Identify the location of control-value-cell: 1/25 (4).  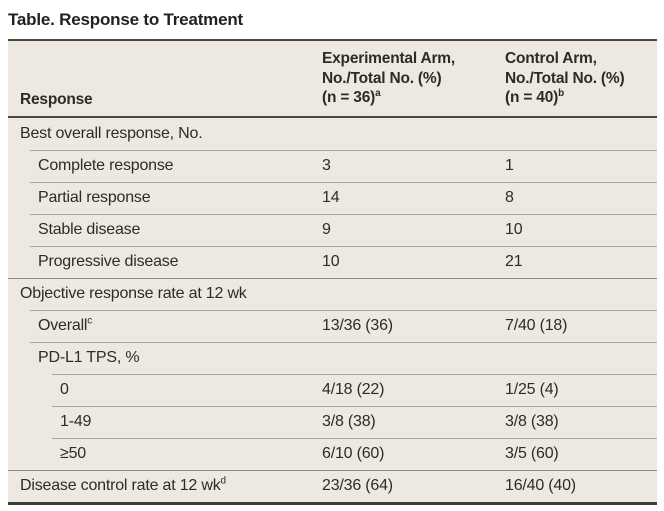
(532, 389).